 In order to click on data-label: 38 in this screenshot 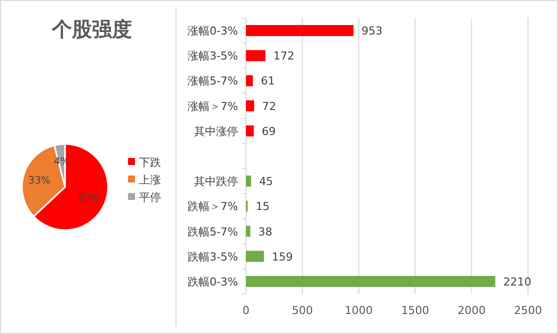, I will do `click(265, 231)`.